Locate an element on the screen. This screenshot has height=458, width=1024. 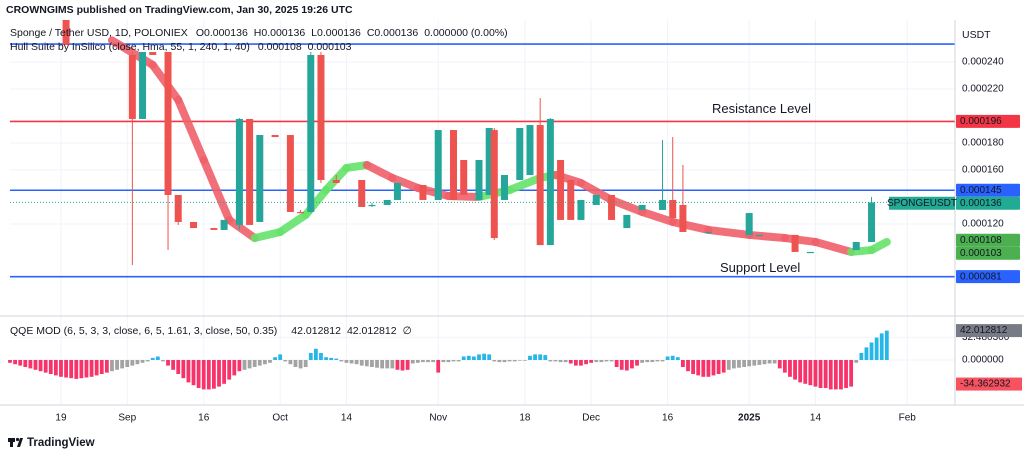
x-tick-label: 16 is located at coordinates (668, 418).